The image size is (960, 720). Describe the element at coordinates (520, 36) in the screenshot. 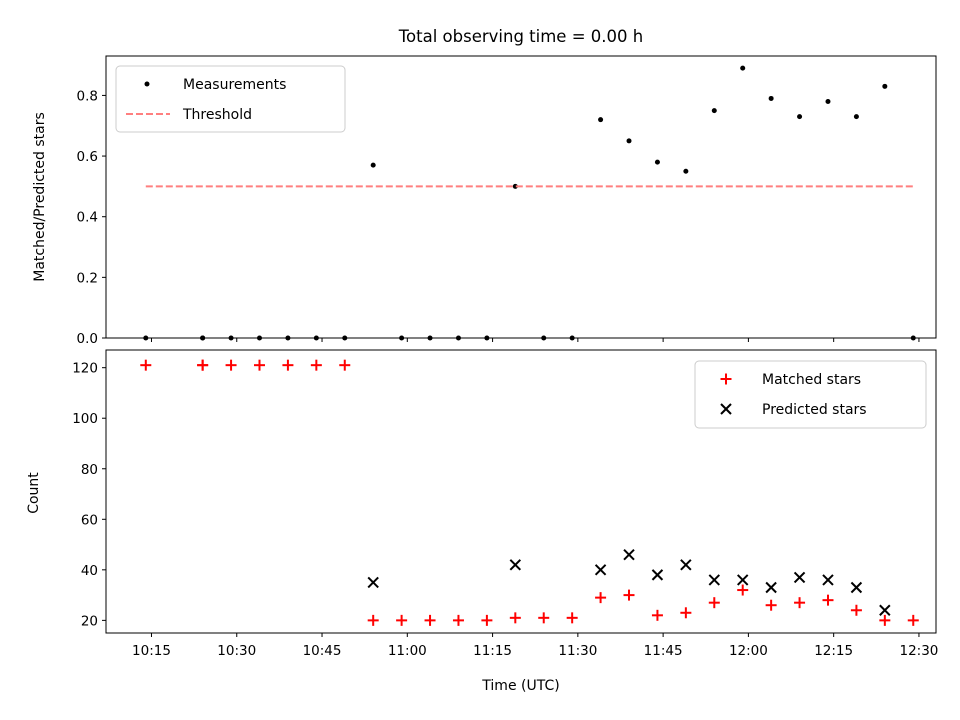

I see `chart-title: Total observing time = 0.00 h` at that location.